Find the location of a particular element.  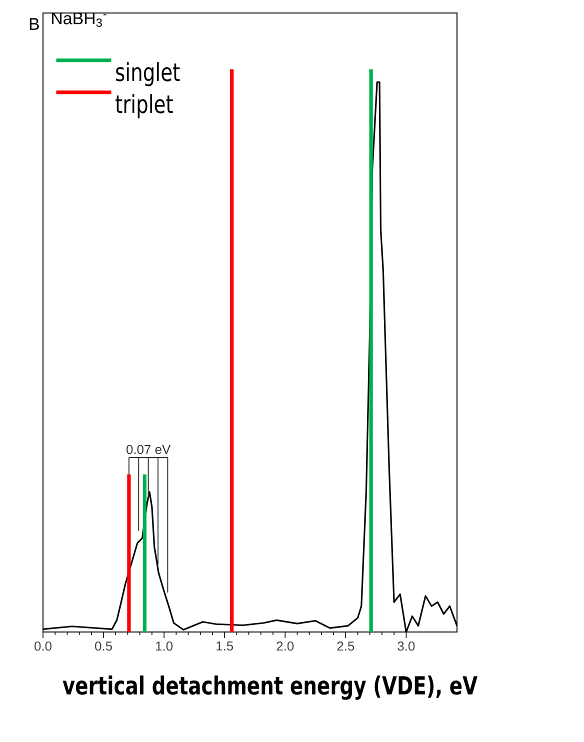

x-axis-title: vertical detachment energy (VDE), eV is located at coordinates (270, 688).